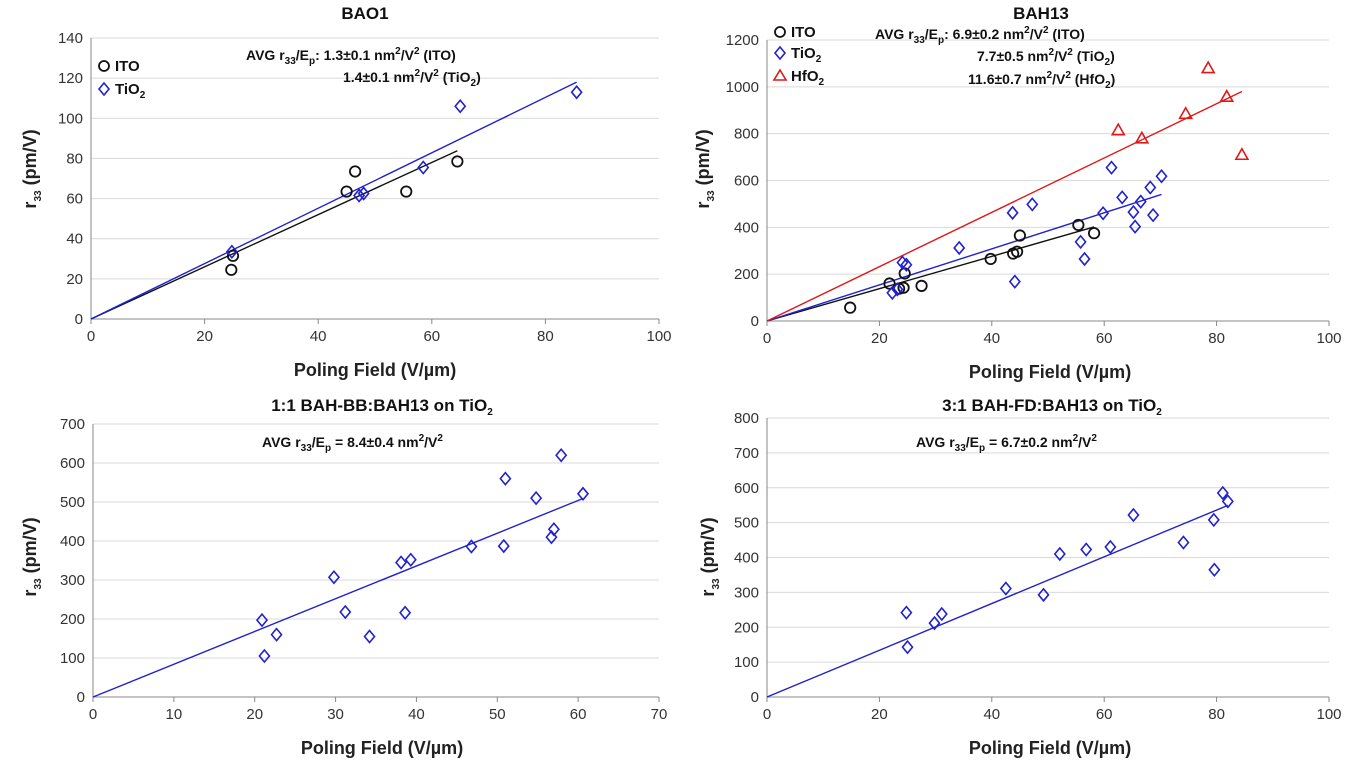  I want to click on chart-title: BAH13, so click(1041, 13).